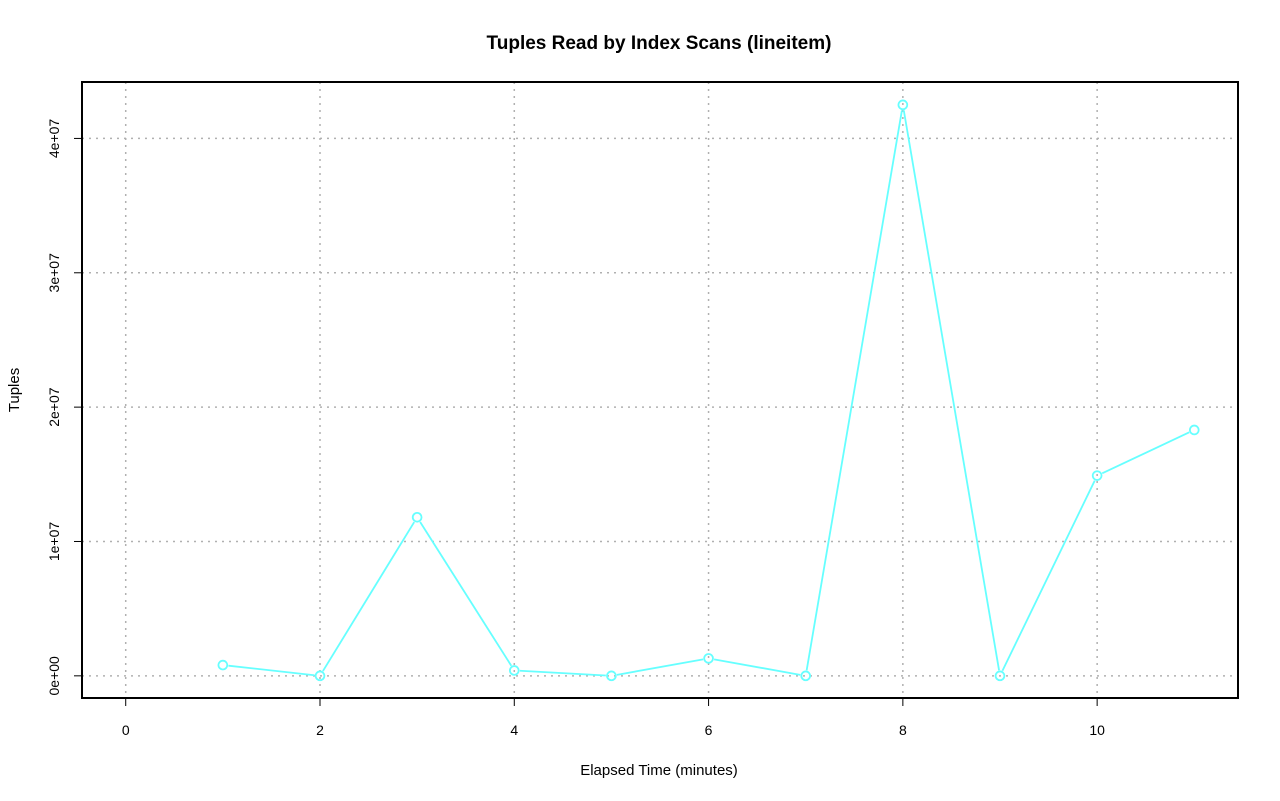 The image size is (1280, 801). I want to click on y-tick-label: 3e+07, so click(54, 273).